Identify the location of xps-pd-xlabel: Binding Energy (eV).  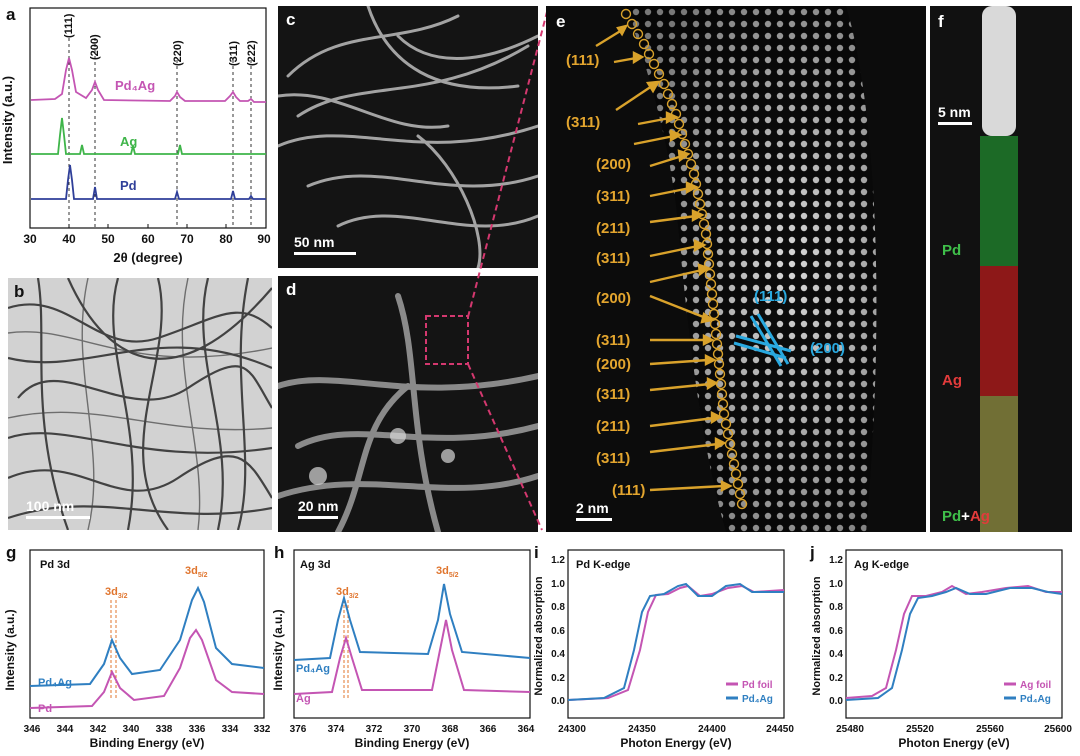
(147, 743).